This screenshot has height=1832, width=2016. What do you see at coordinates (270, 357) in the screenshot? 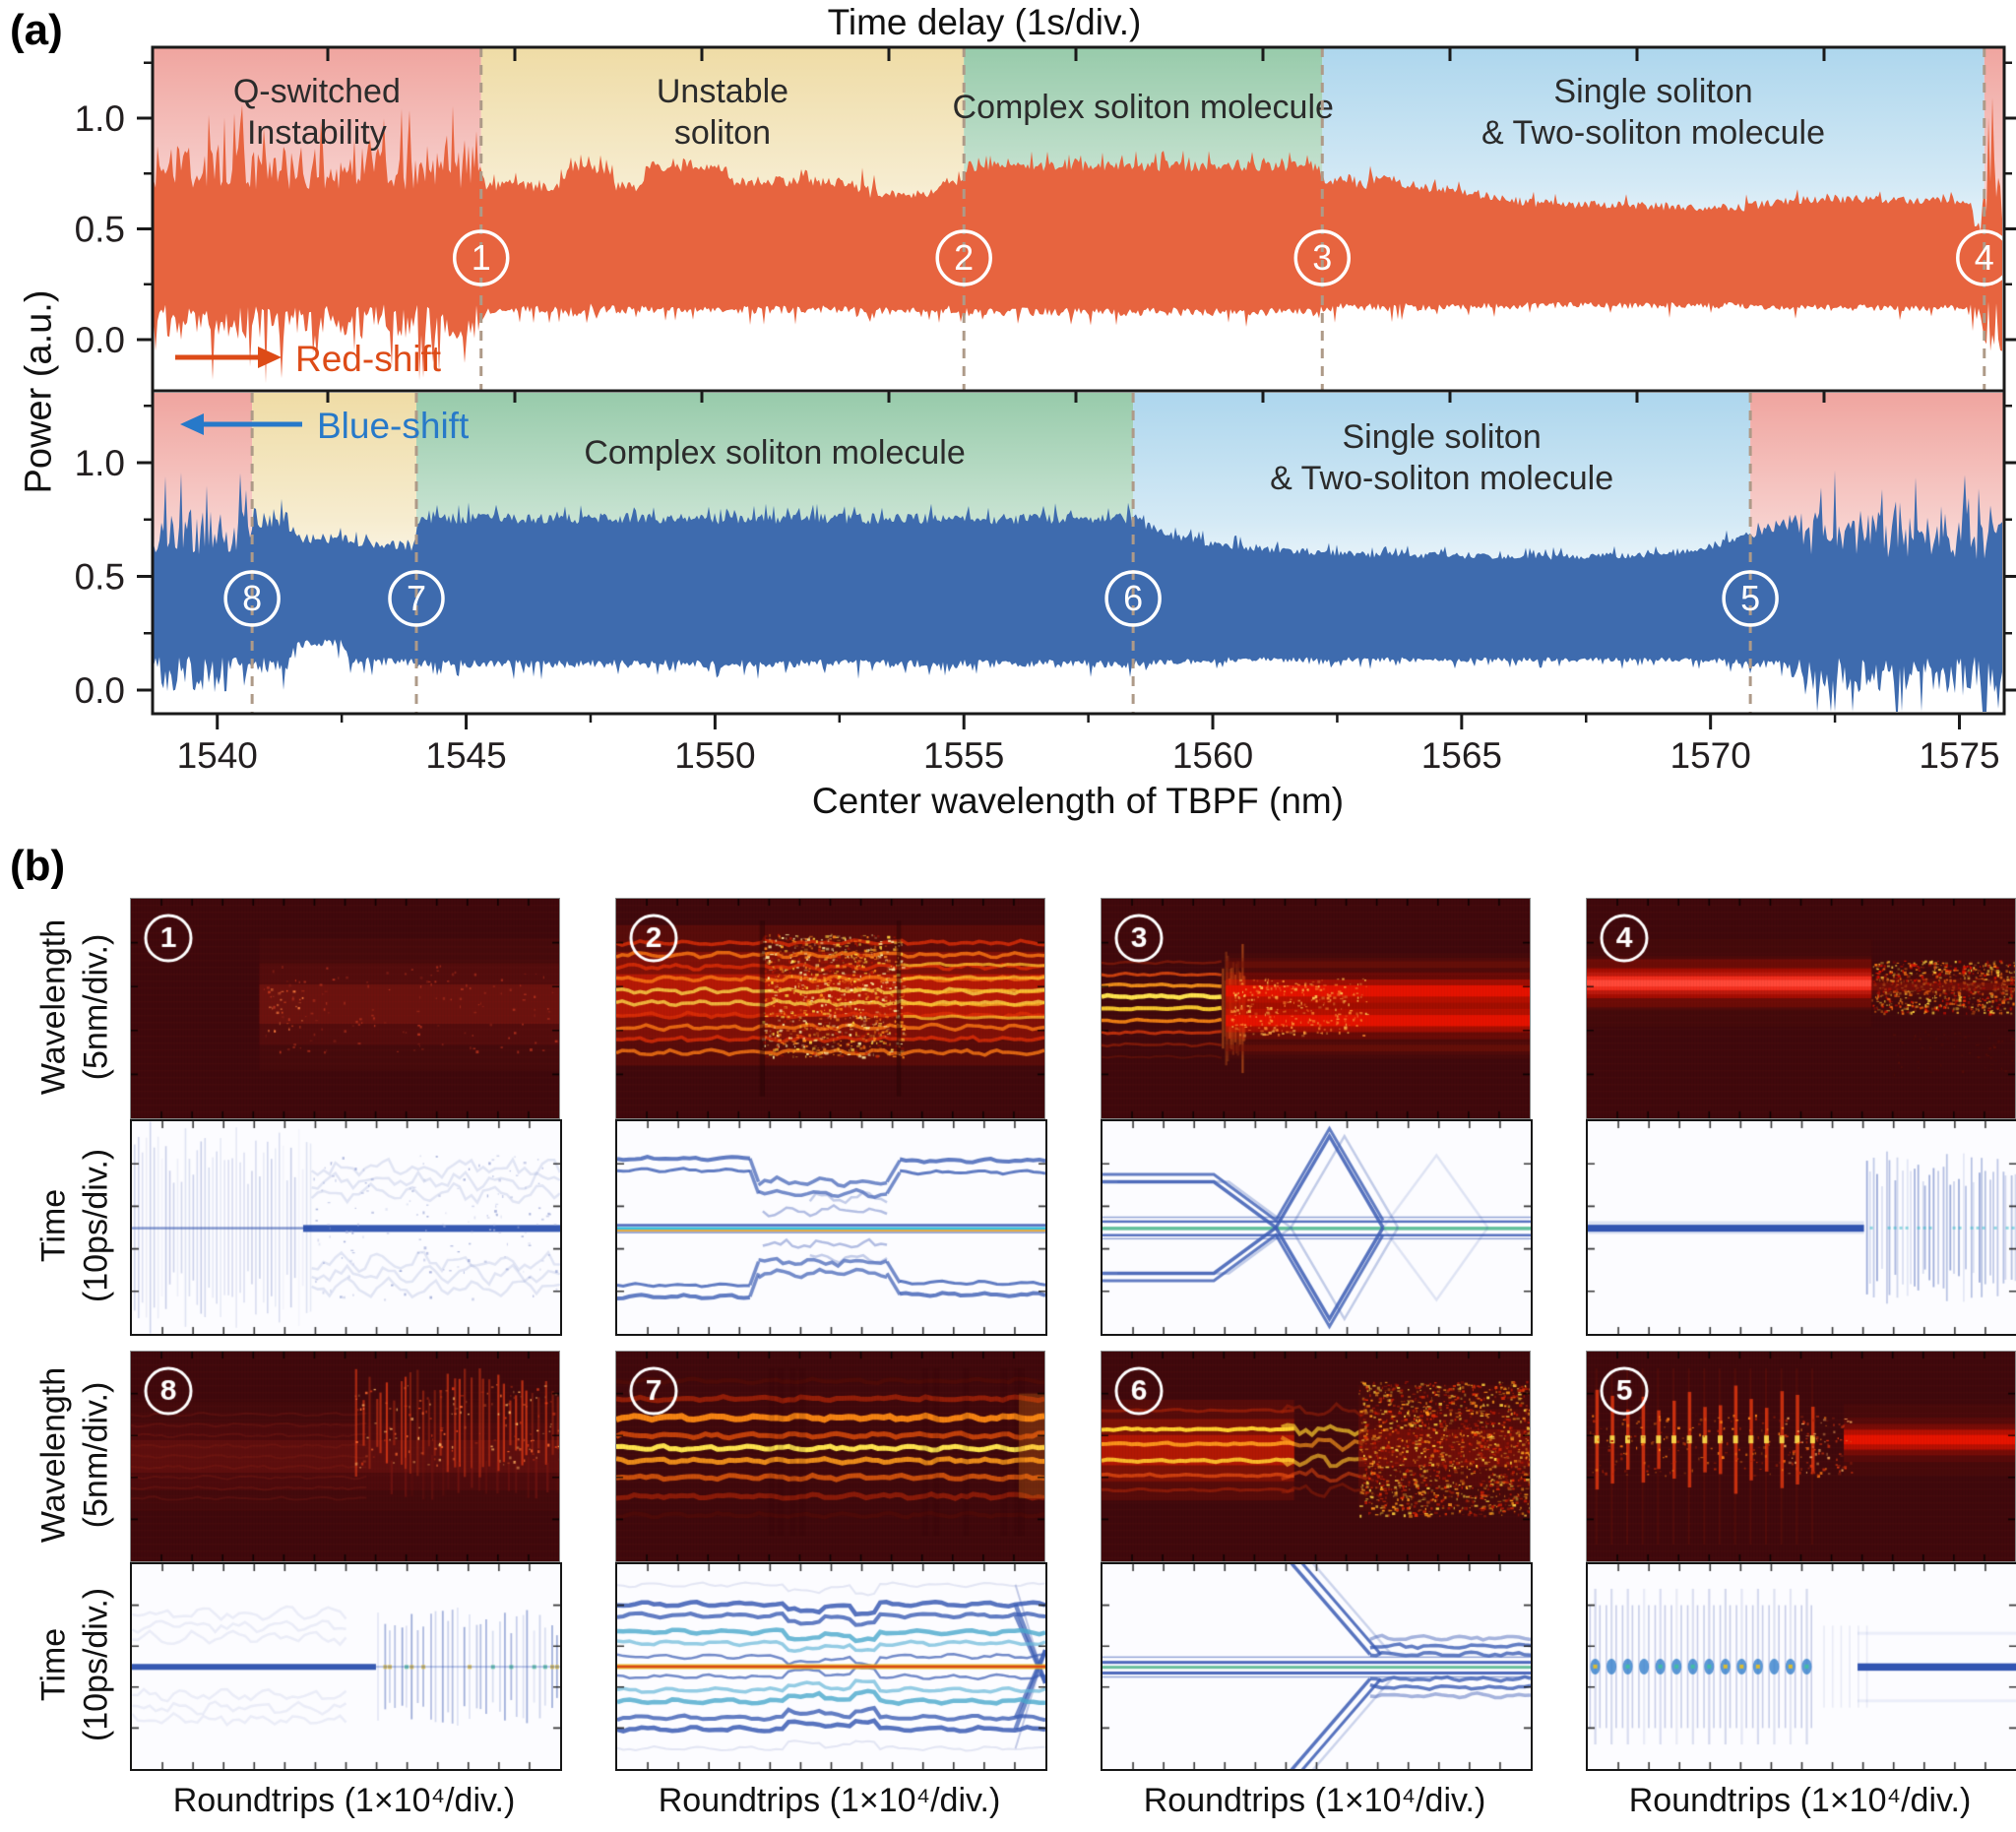
I see `red-shift-arrowhead-icon` at bounding box center [270, 357].